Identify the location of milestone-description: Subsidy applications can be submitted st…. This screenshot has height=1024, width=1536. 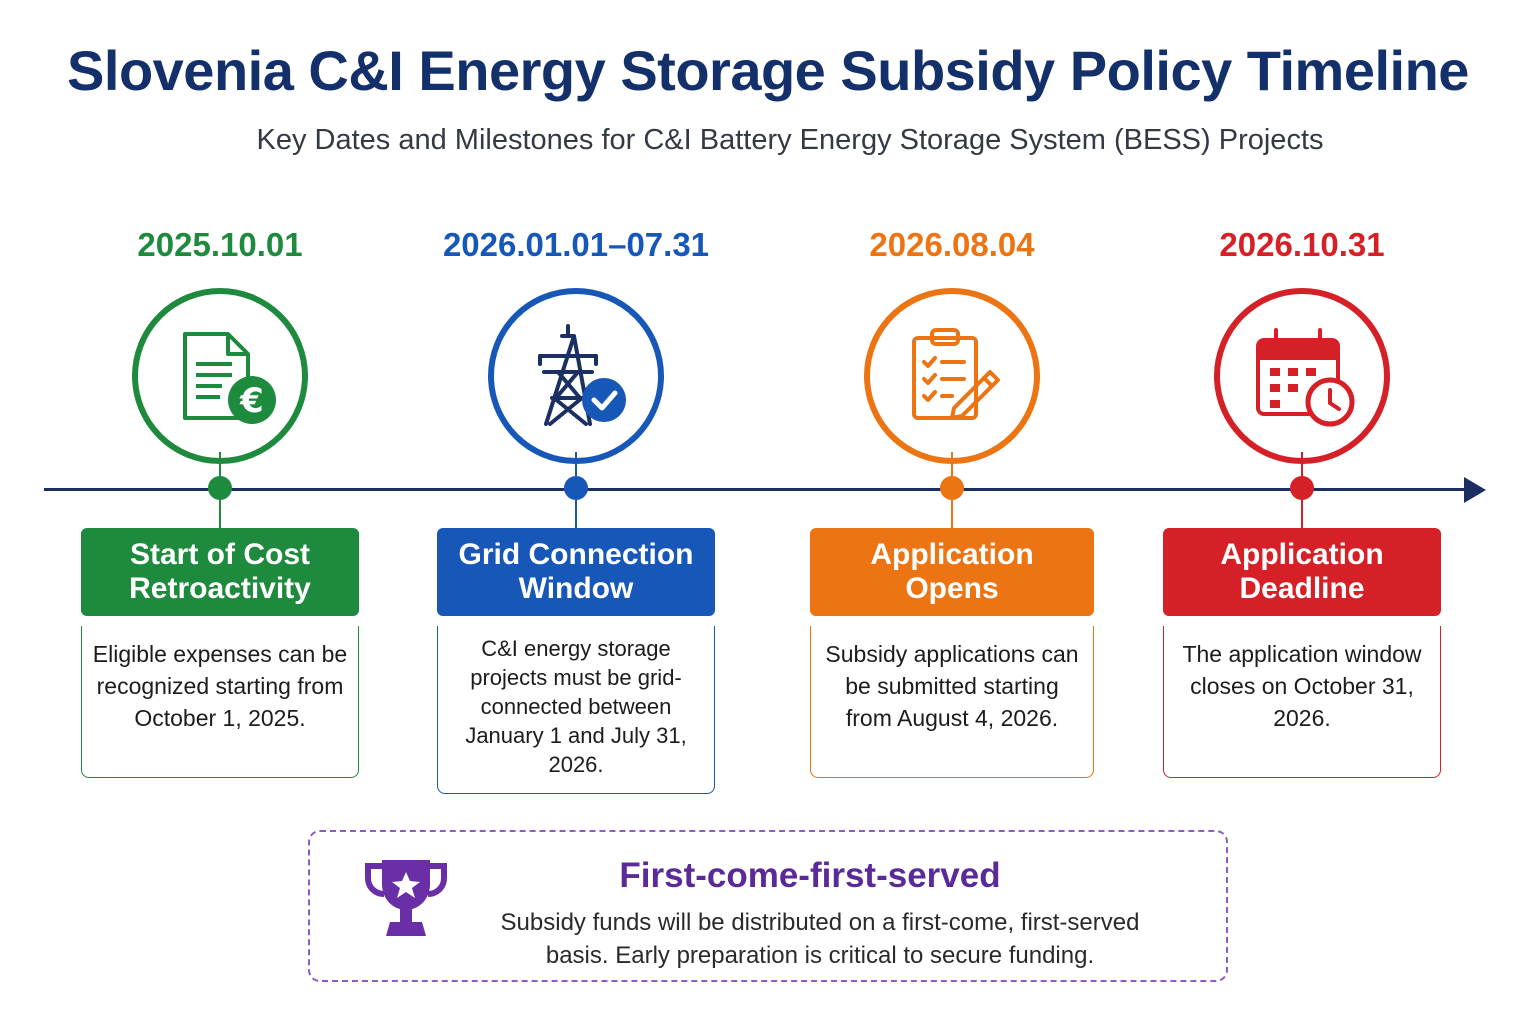
(952, 702).